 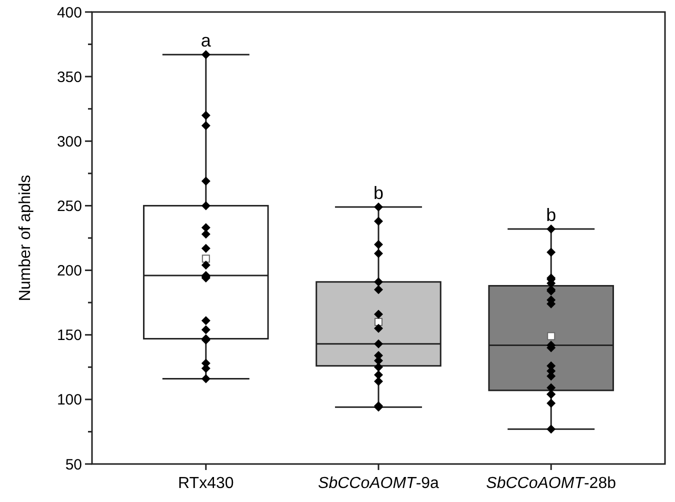 I want to click on y-tick-label: 50, so click(x=73, y=465).